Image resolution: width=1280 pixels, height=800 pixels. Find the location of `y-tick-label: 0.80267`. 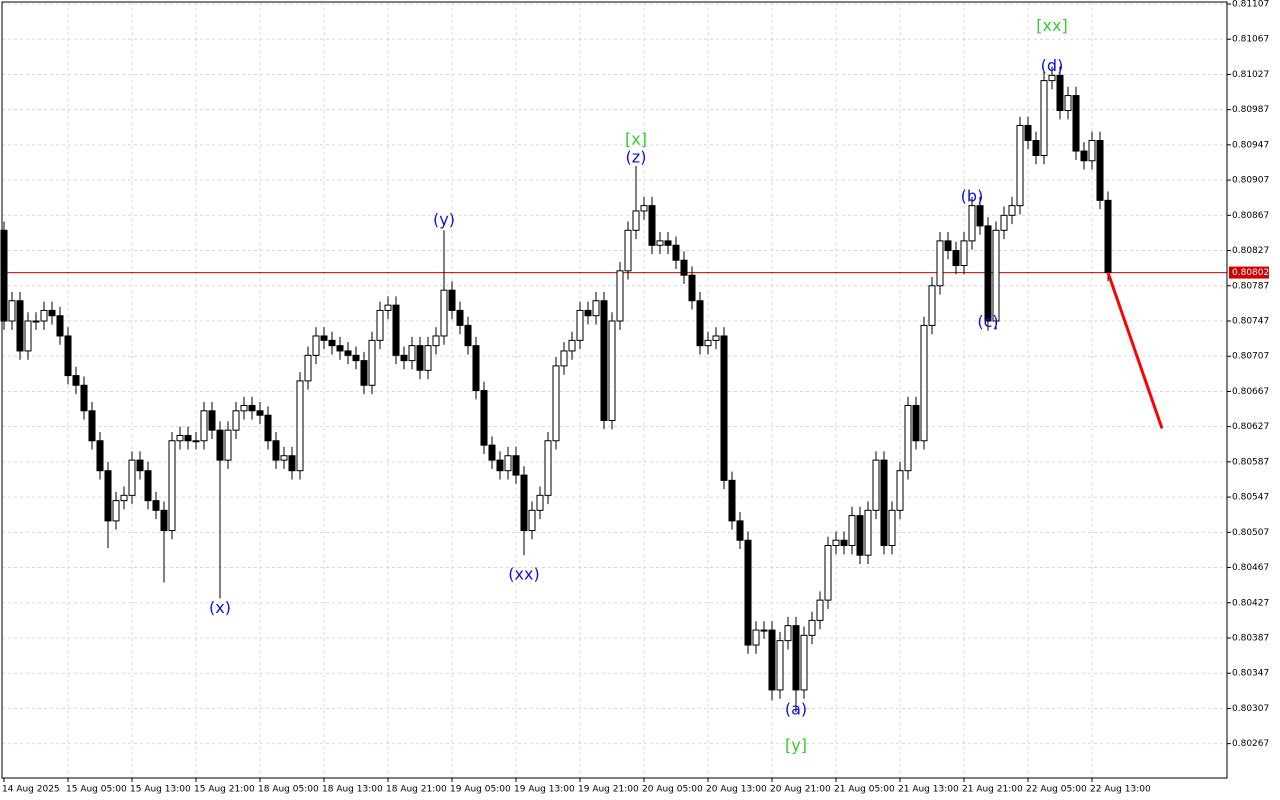

y-tick-label: 0.80267 is located at coordinates (1250, 744).